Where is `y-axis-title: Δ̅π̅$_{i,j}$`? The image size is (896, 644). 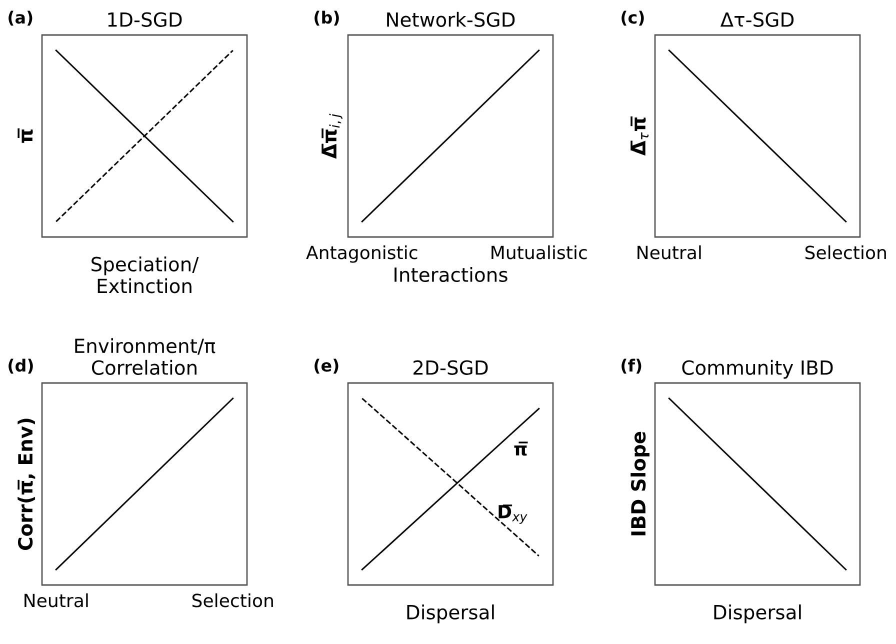
y-axis-title: Δ̅π̅$_{i,j}$ is located at coordinates (332, 136).